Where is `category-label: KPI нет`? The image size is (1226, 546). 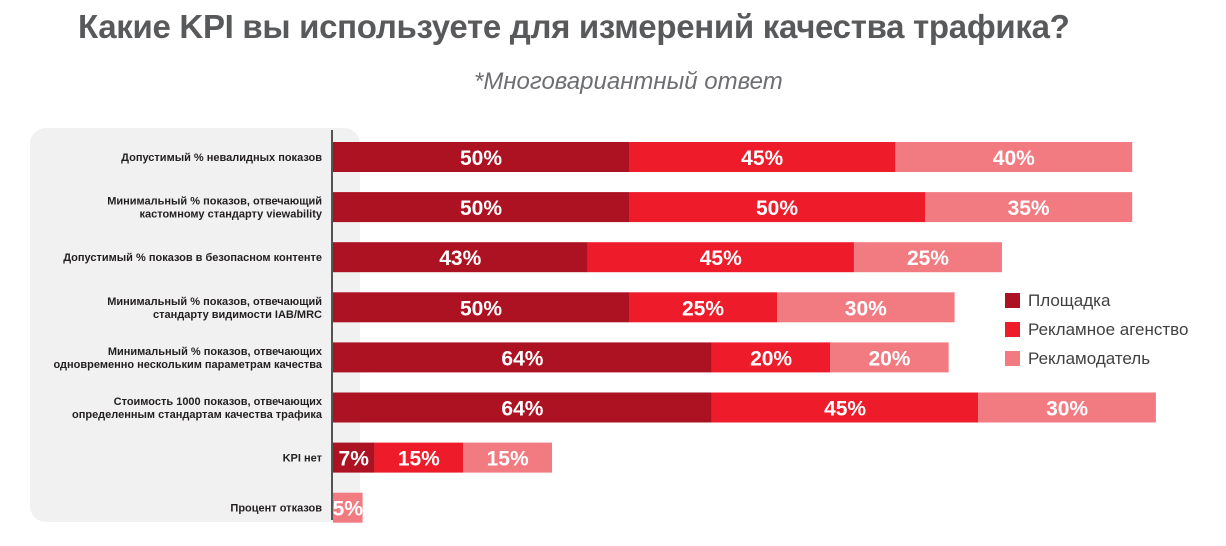
category-label: KPI нет is located at coordinates (303, 459).